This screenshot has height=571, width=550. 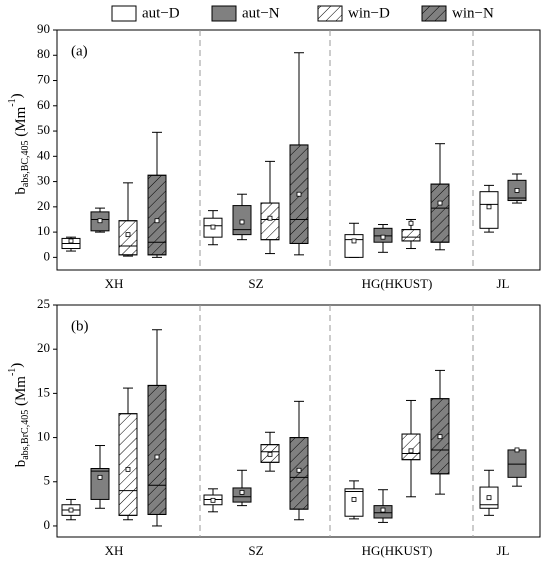 I want to click on y-tick-label: 40, so click(x=43, y=154).